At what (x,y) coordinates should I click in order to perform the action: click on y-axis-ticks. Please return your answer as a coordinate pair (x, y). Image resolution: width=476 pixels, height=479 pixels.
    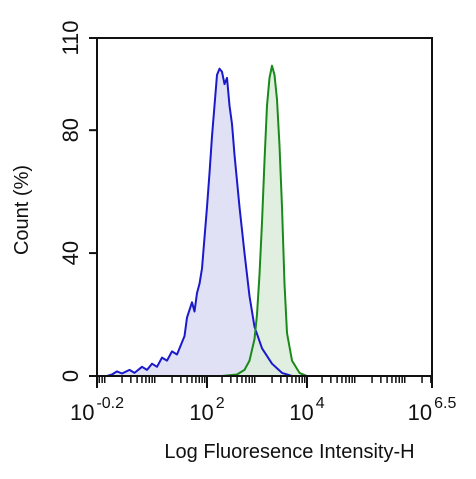
    Looking at the image, I should click on (93, 207).